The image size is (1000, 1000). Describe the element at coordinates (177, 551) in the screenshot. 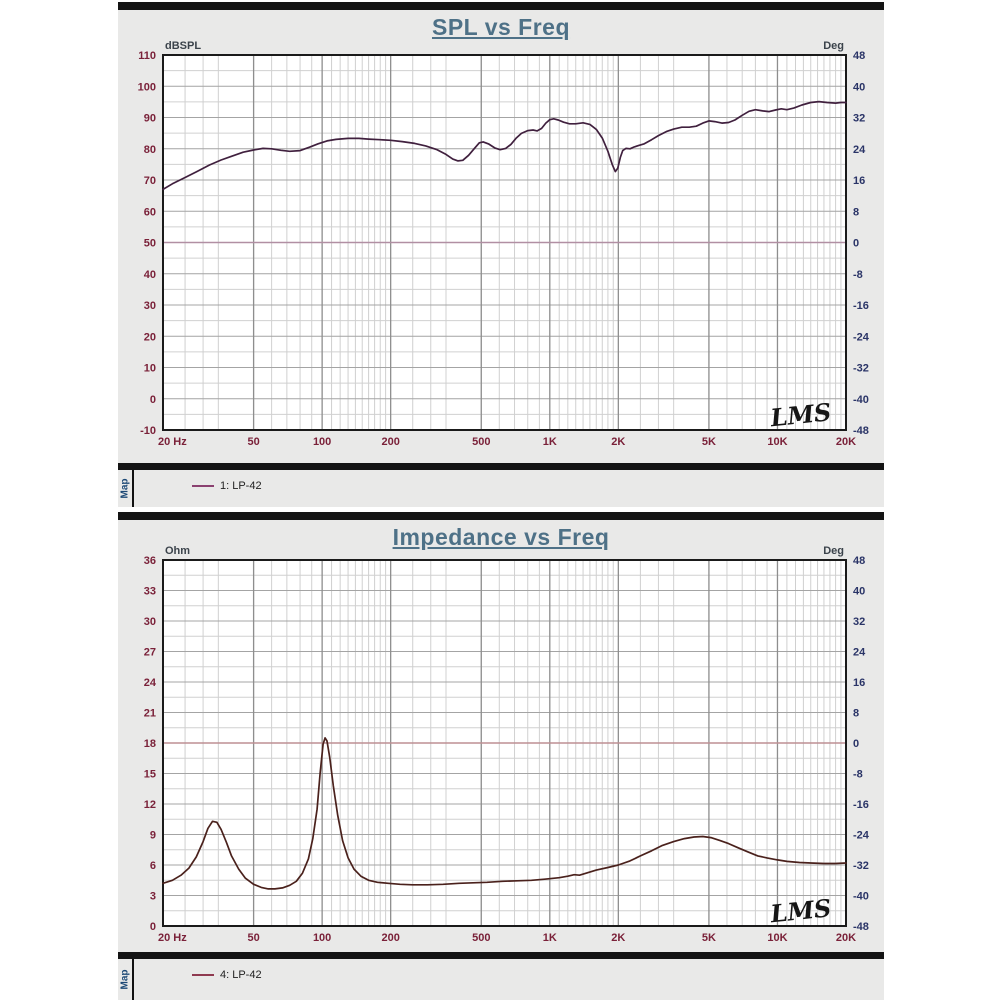

I see `svg-text: Ohm` at that location.